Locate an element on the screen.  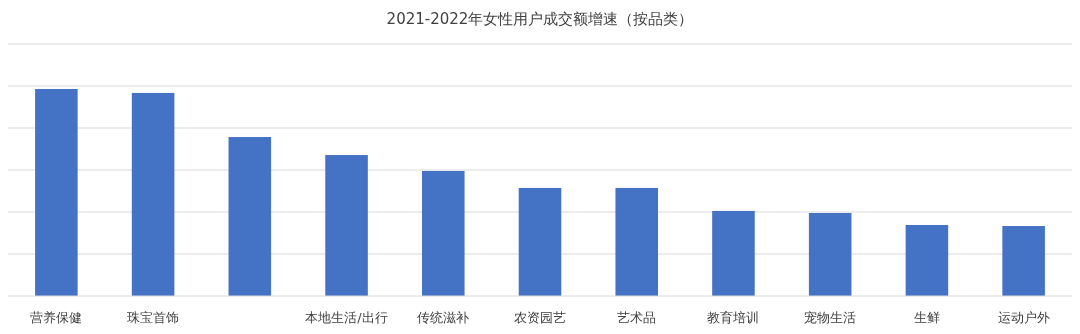
x-tick-label: 生鲜 is located at coordinates (926, 317).